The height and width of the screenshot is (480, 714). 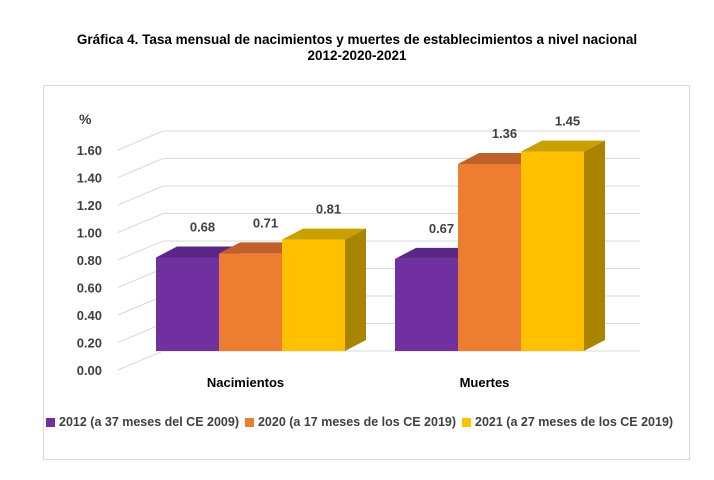 I want to click on legend-label-2021: 2021 (a 27 meses de los CE 2019), so click(x=574, y=422).